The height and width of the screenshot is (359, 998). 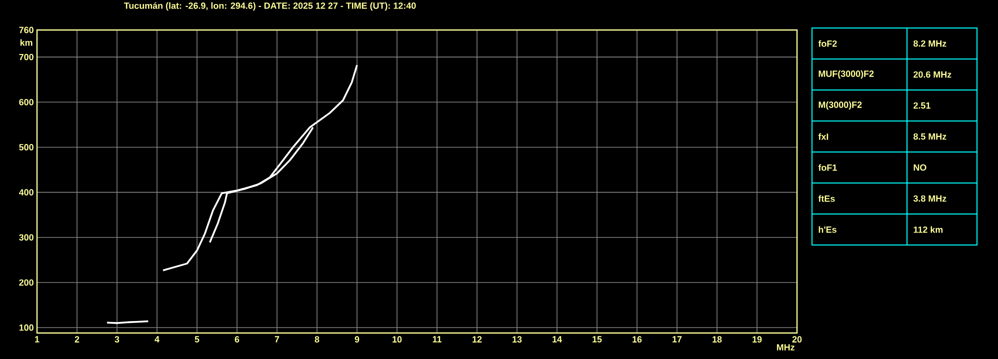 What do you see at coordinates (77, 339) in the screenshot?
I see `x-tick-label: 2` at bounding box center [77, 339].